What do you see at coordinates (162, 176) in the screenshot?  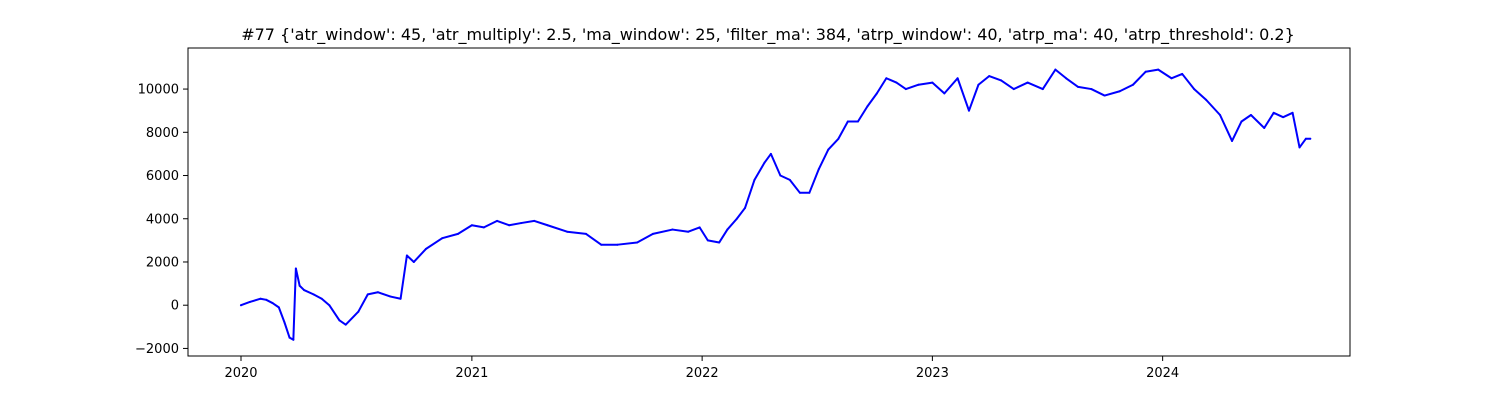 I see `y-tick-label: 6000` at bounding box center [162, 176].